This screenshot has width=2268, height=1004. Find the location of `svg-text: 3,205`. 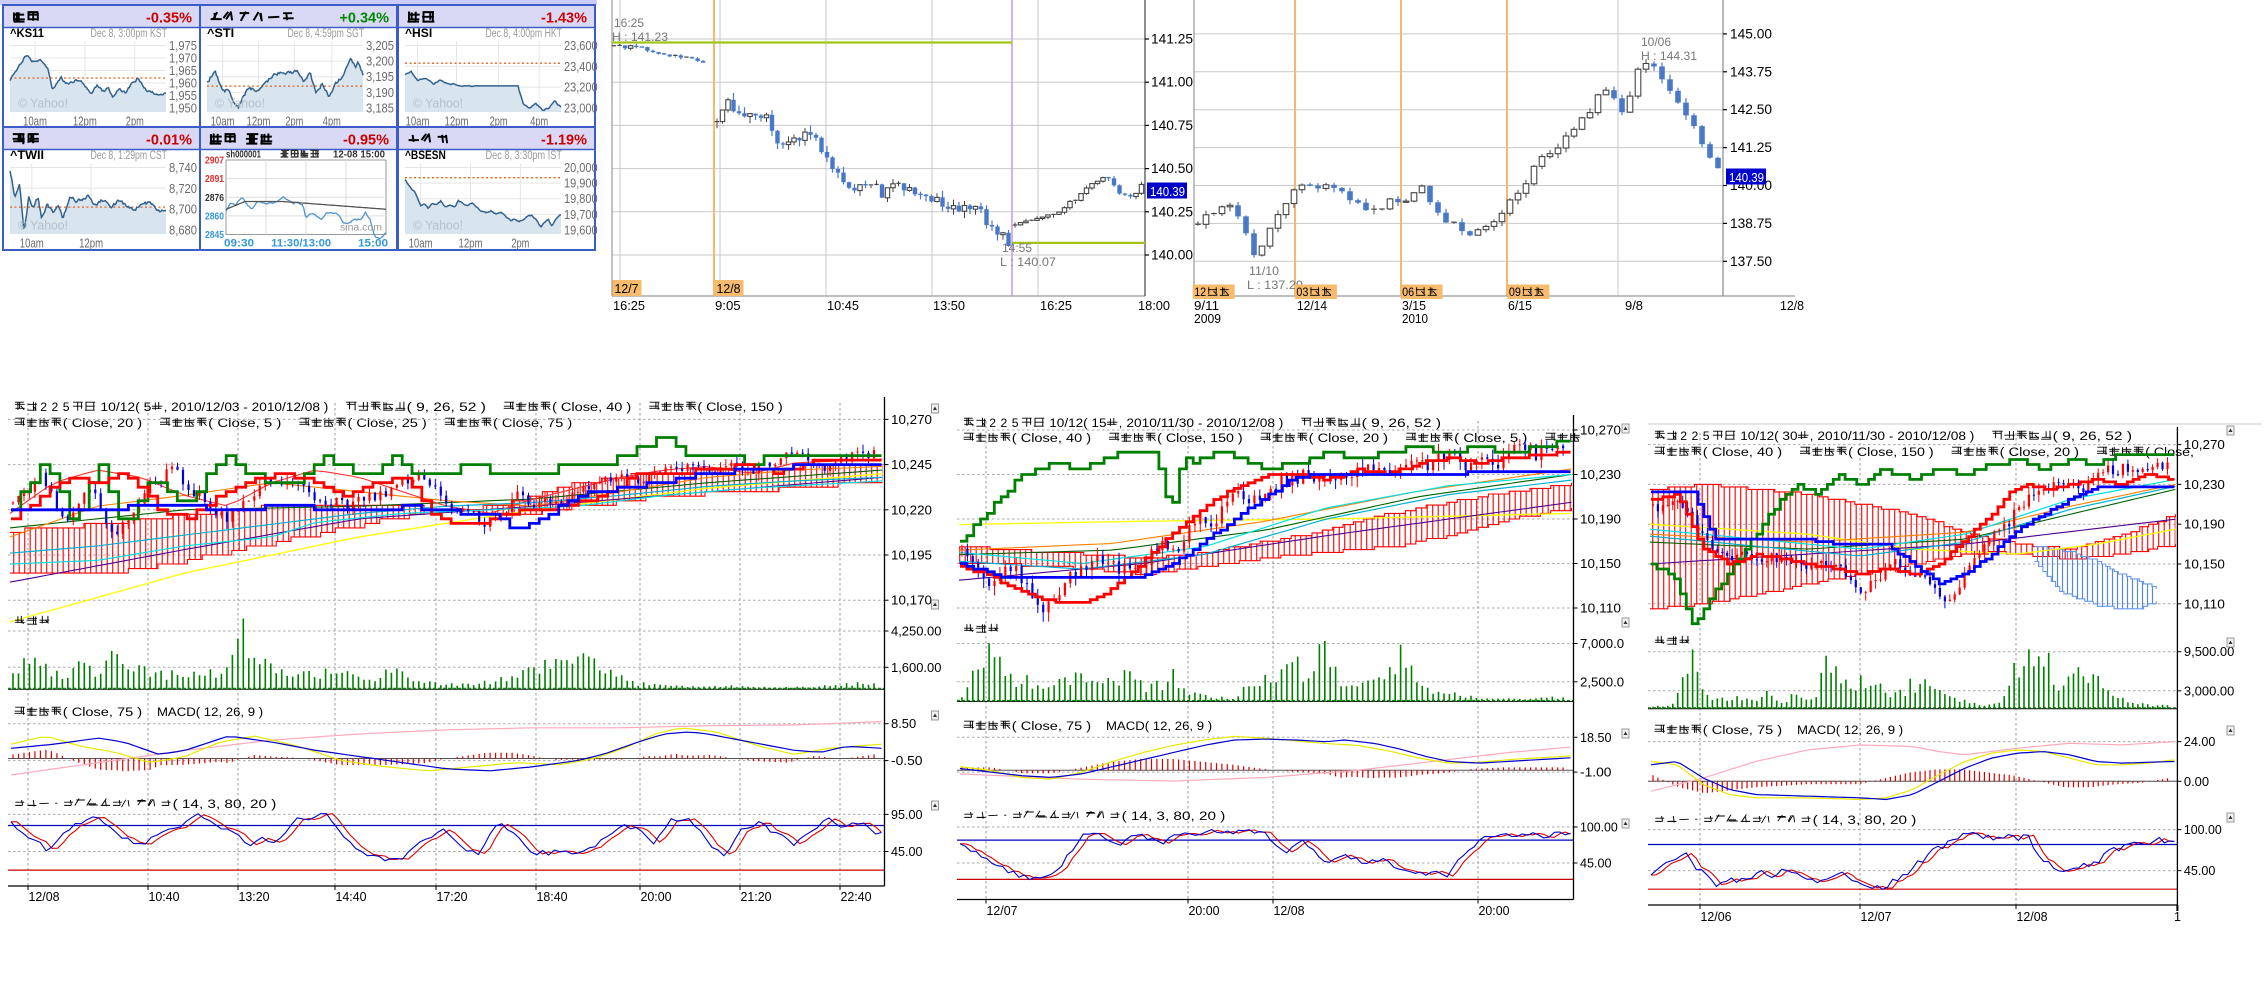

svg-text: 3,205 is located at coordinates (380, 46).